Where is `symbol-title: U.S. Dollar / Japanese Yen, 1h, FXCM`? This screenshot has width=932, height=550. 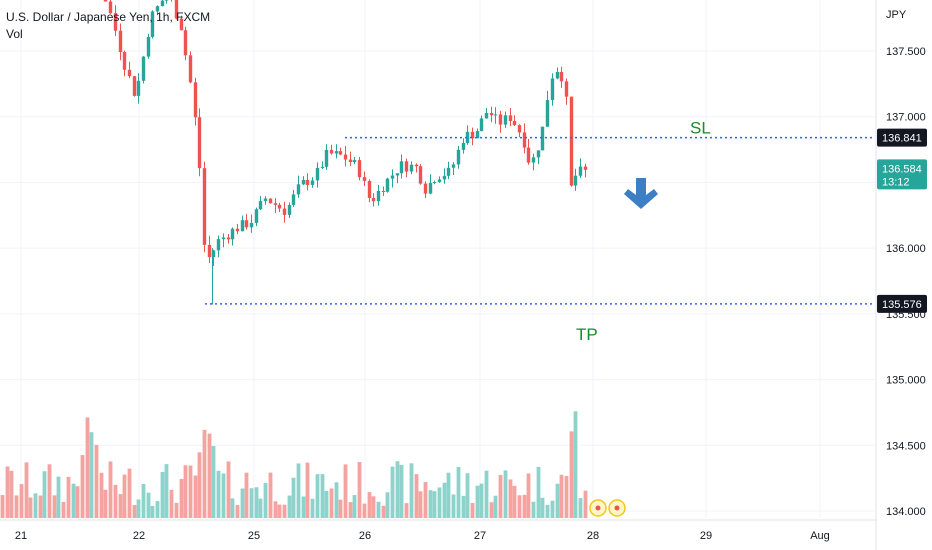 symbol-title: U.S. Dollar / Japanese Yen, 1h, FXCM is located at coordinates (108, 17).